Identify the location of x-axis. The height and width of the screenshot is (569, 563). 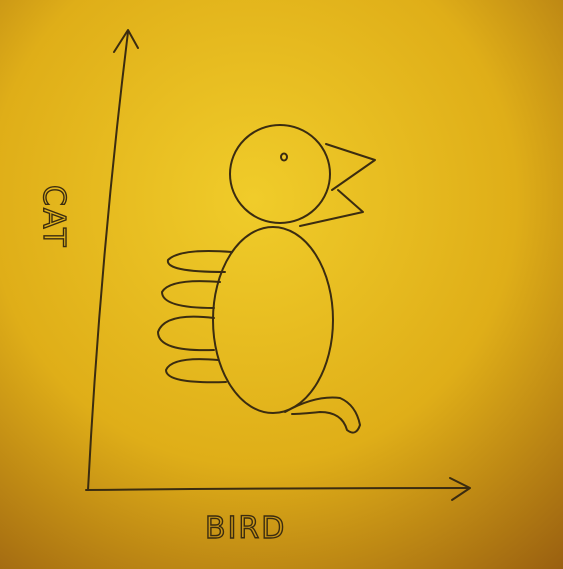
(277, 489).